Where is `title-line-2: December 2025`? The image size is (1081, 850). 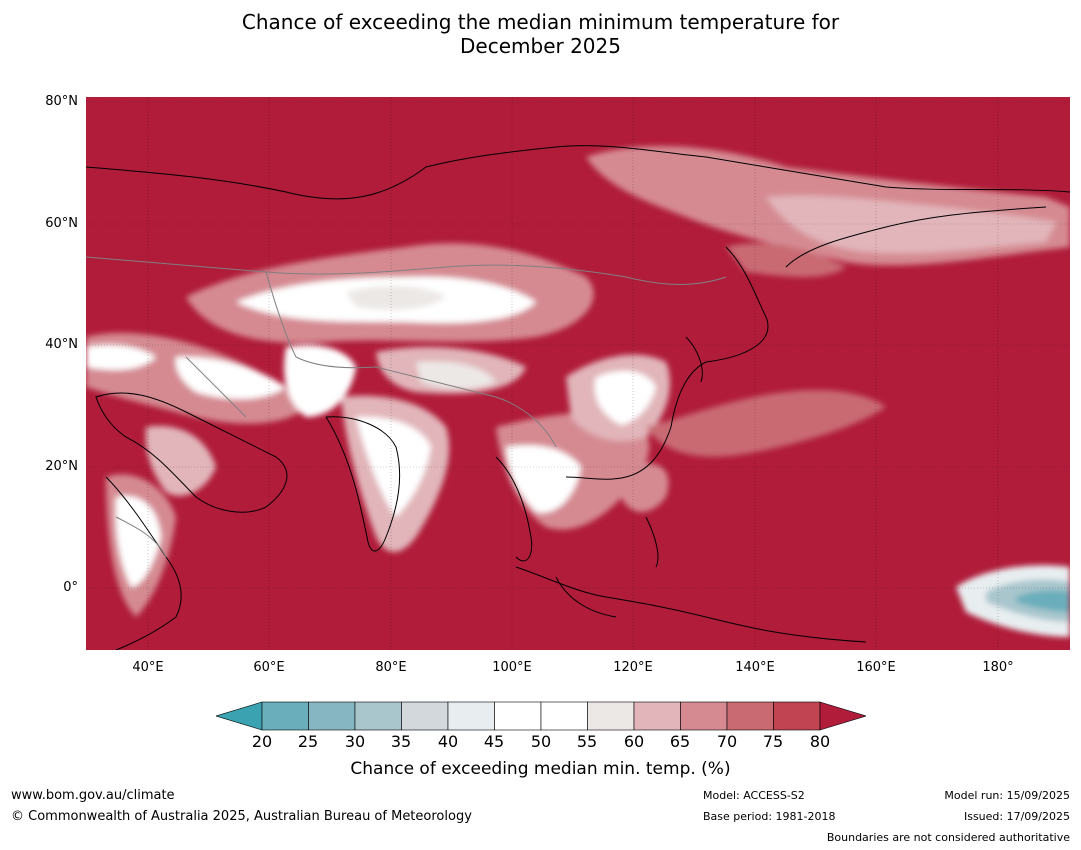
title-line-2: December 2025 is located at coordinates (540, 46).